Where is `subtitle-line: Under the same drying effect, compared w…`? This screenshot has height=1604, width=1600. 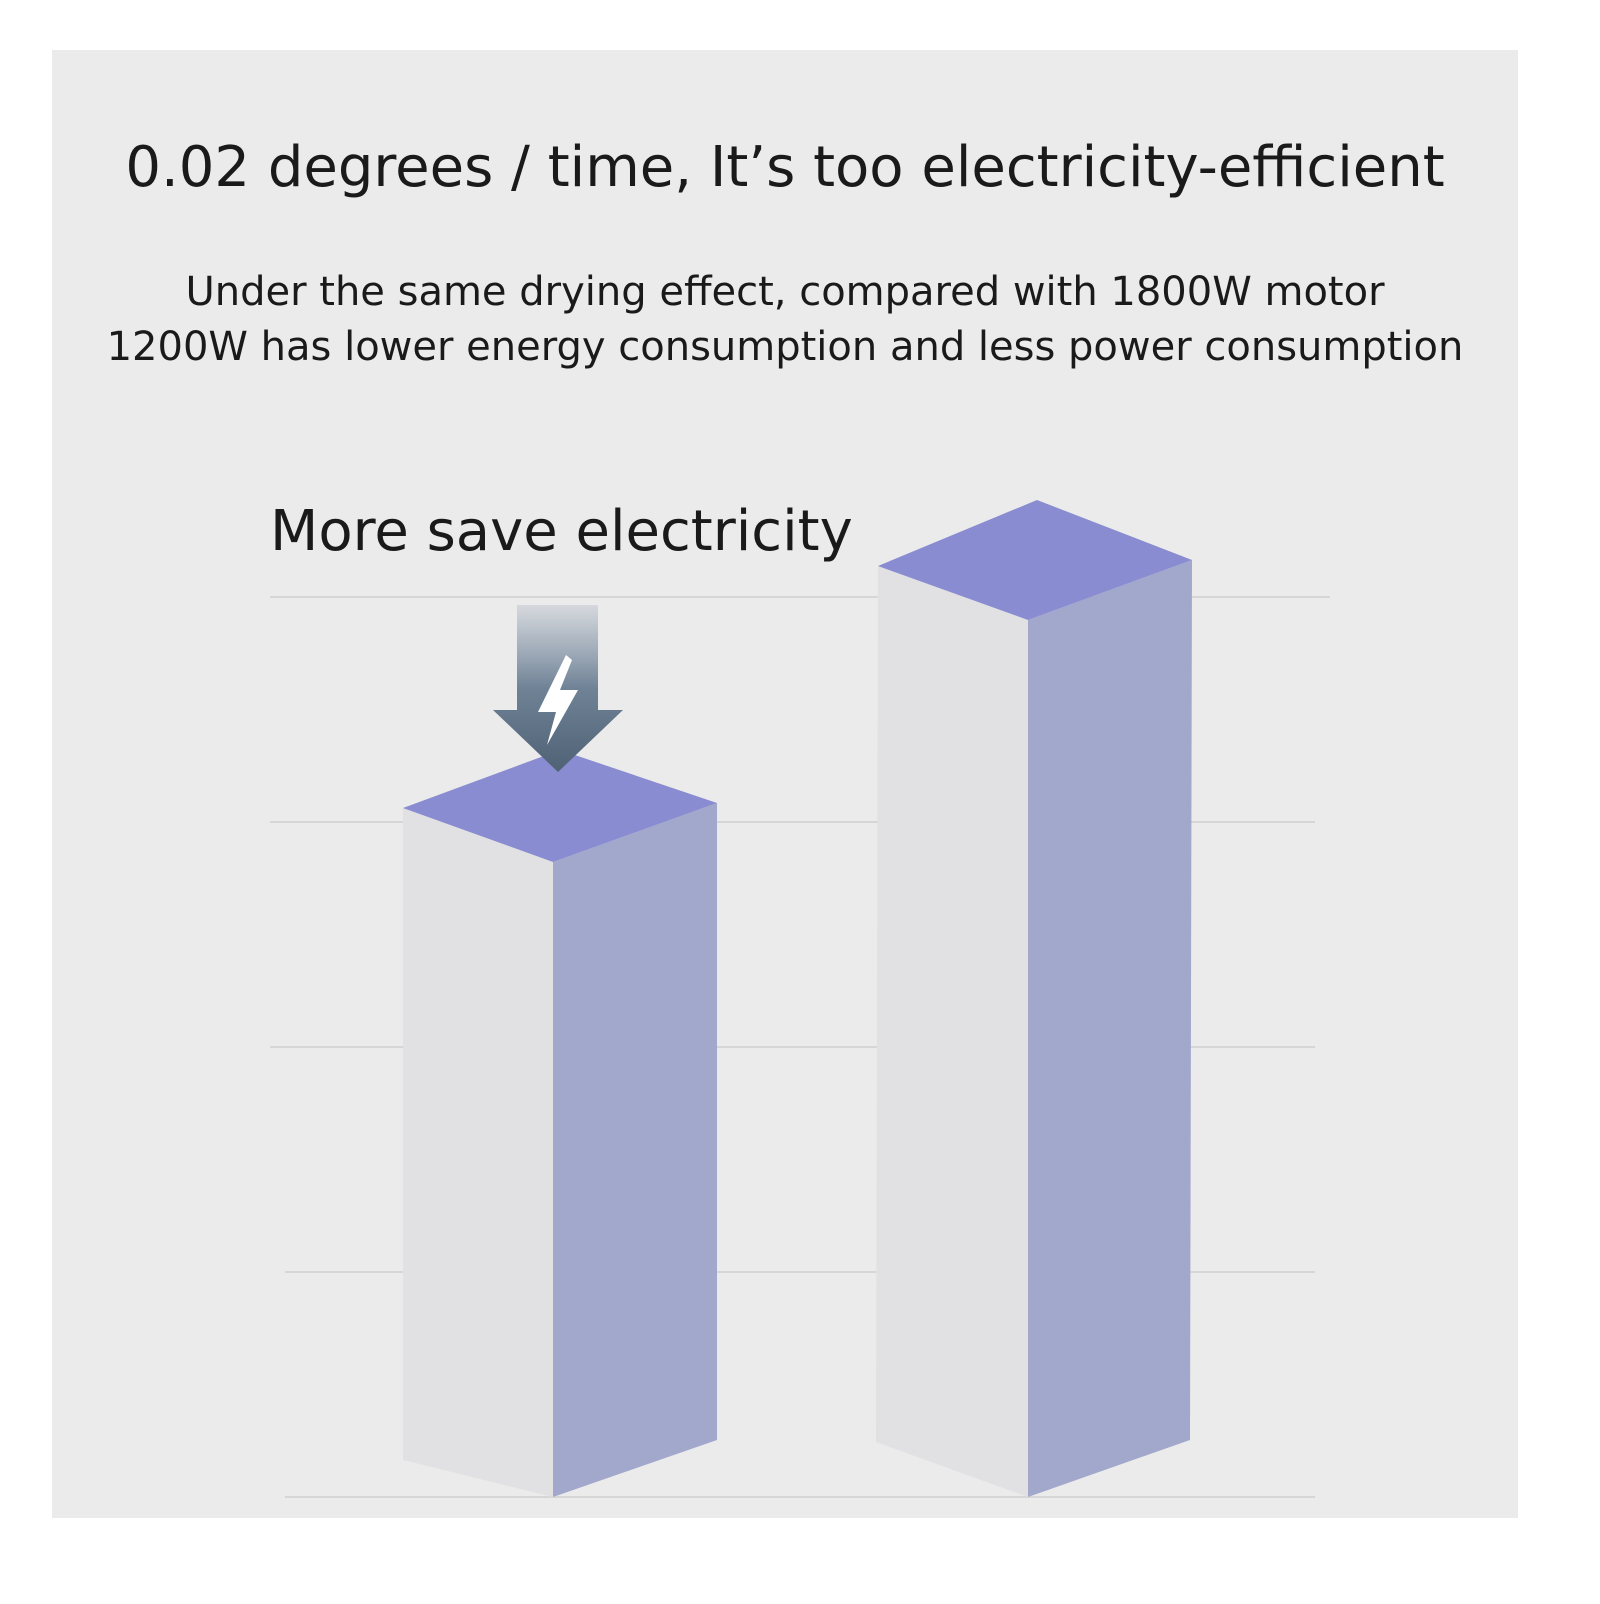 subtitle-line: Under the same drying effect, compared w… is located at coordinates (785, 292).